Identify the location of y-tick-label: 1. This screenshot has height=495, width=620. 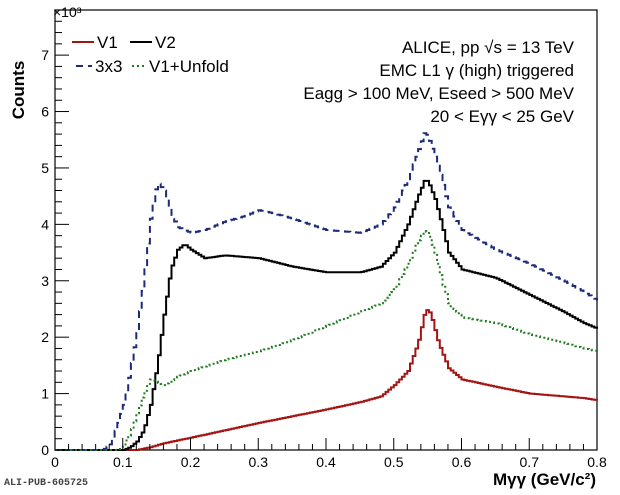
(45, 394).